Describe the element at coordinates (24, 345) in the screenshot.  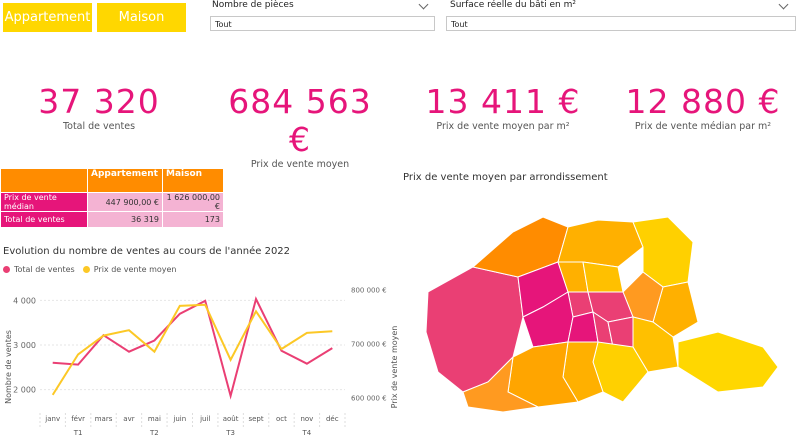
I see `y-tick-left-label: 3 000` at that location.